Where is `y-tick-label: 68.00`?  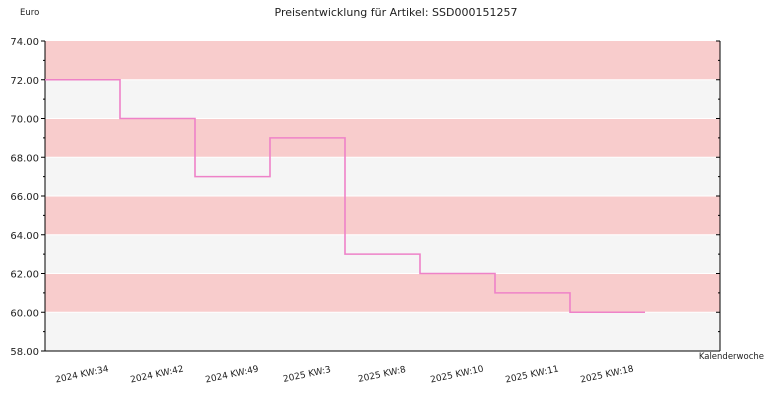 y-tick-label: 68.00 is located at coordinates (24, 158).